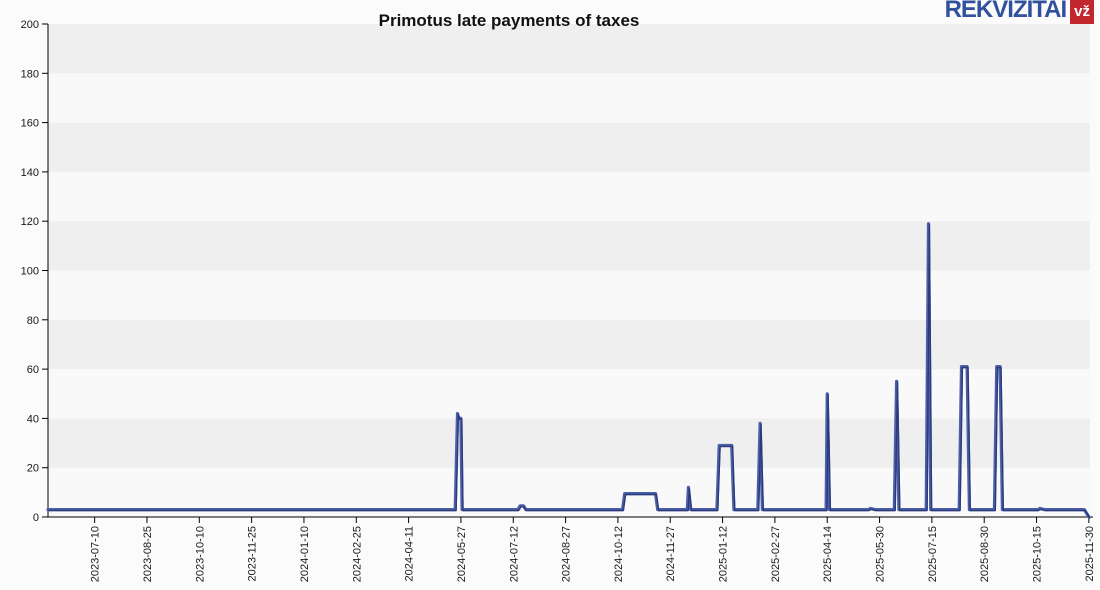 The width and height of the screenshot is (1100, 590). Describe the element at coordinates (30, 124) in the screenshot. I see `svg-text: 160` at that location.